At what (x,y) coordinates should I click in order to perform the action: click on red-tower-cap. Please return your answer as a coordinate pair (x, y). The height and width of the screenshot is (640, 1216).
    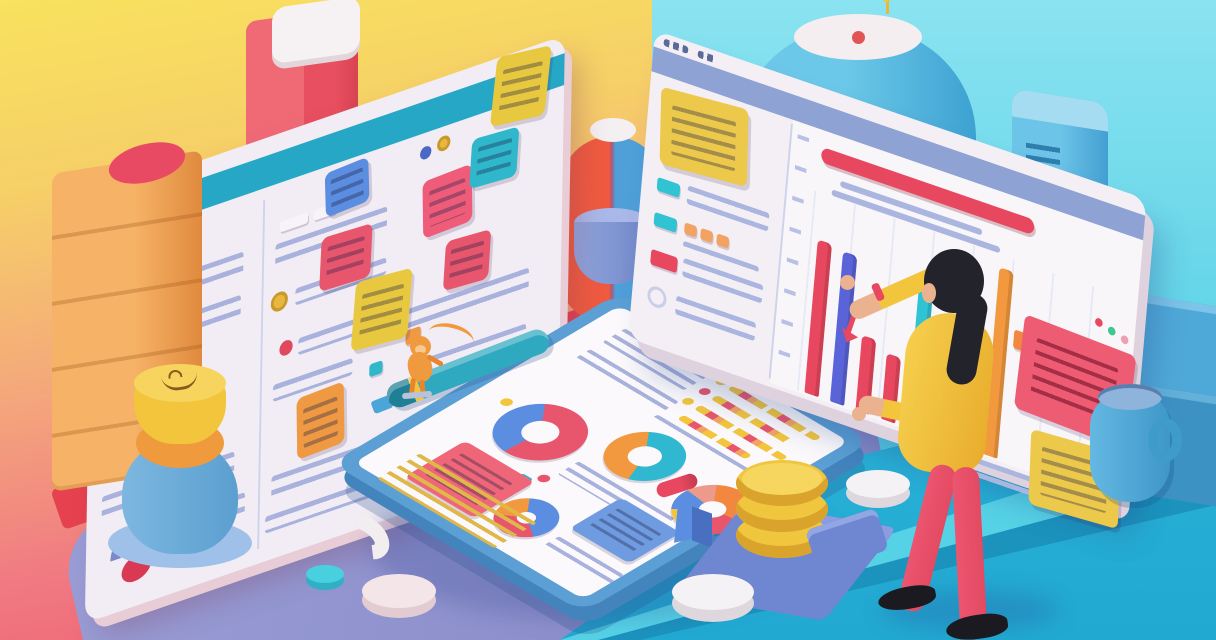
    Looking at the image, I should click on (316, 32).